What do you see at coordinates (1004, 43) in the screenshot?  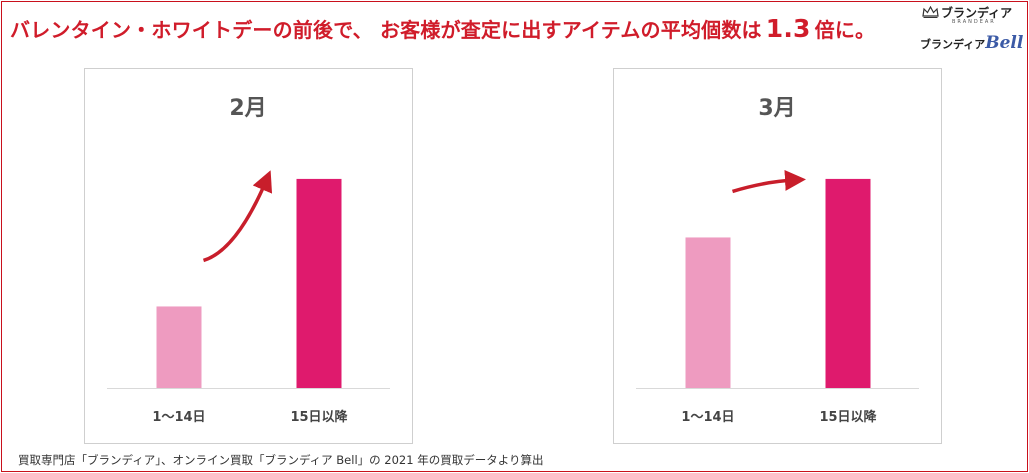 I see `bell-logo-word: Bell` at bounding box center [1004, 43].